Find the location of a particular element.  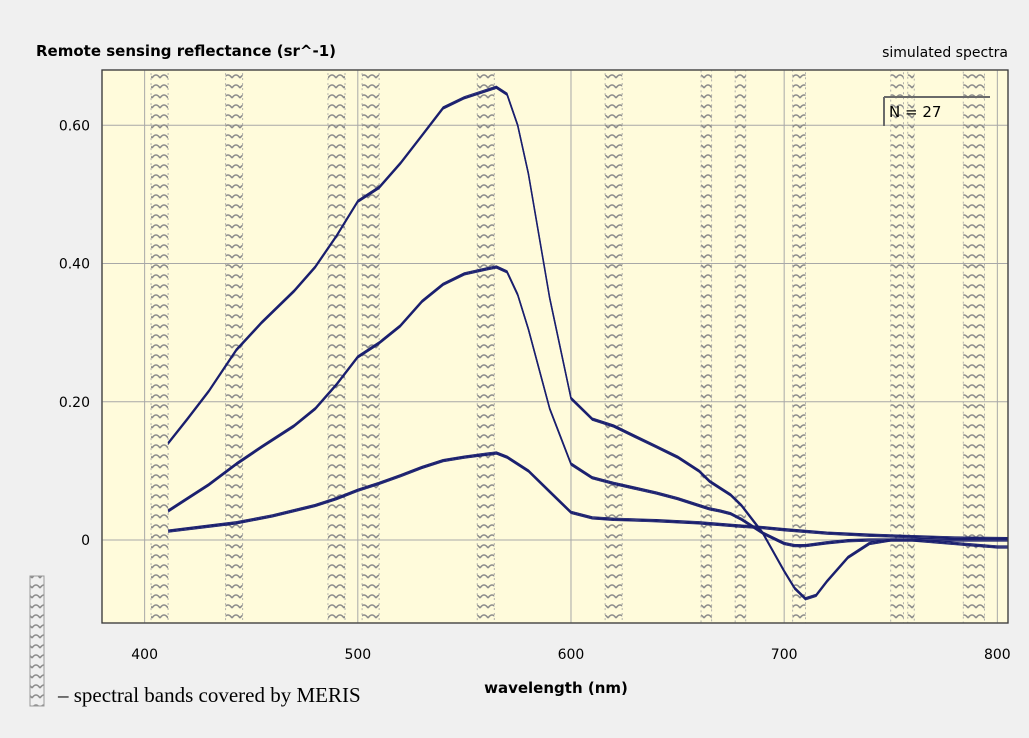

n-annotation: N = 27 is located at coordinates (936, 111).